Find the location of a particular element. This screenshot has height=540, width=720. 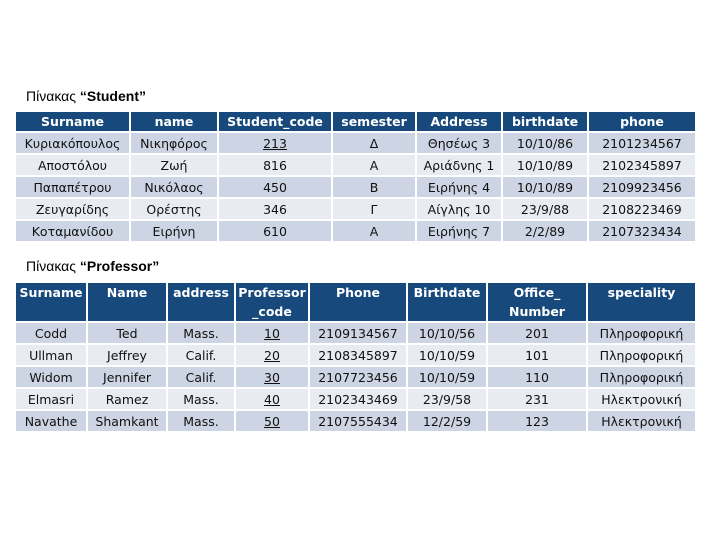

table-cell: Shamkant is located at coordinates (127, 421).